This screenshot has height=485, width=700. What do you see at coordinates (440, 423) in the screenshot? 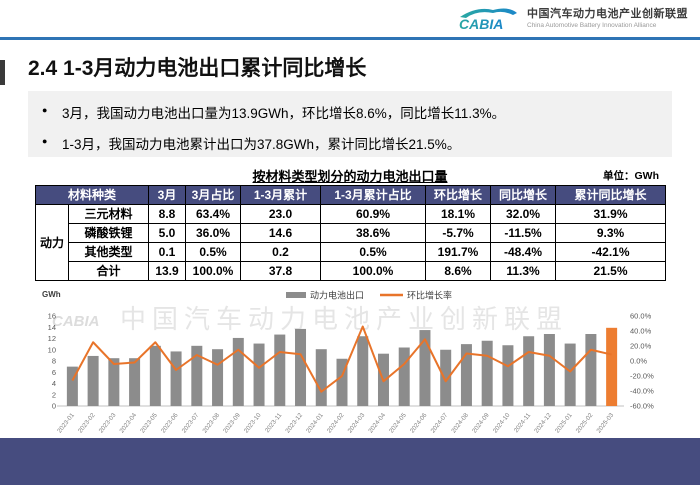
I see `x-axis-label: 2024-07` at bounding box center [440, 423].